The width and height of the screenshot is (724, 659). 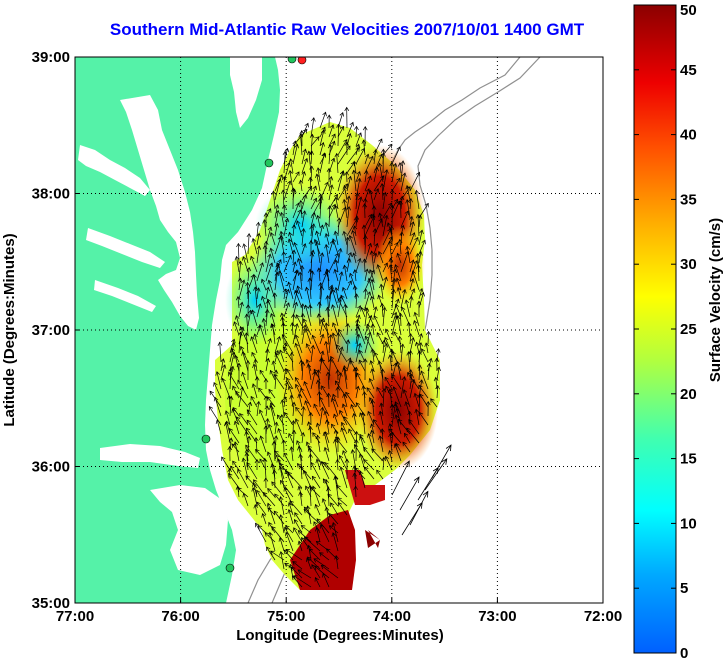 I want to click on radar-sites, so click(x=254, y=315).